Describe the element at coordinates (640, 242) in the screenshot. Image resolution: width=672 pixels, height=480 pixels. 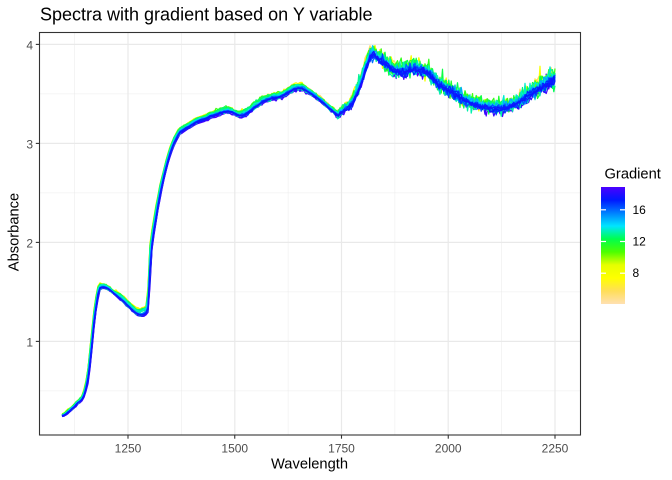
I see `svg-text: 12` at that location.